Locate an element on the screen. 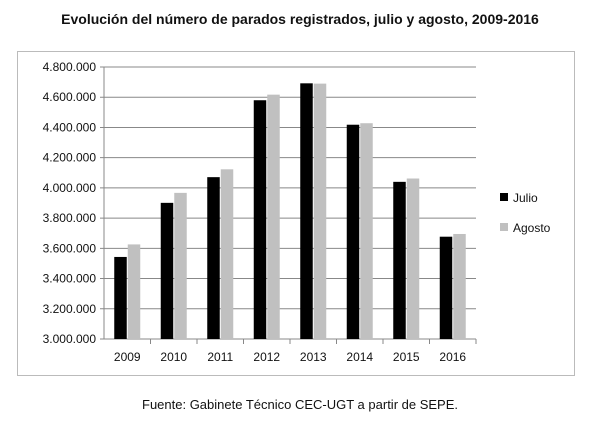  bar-agosto-2014 is located at coordinates (366, 231).